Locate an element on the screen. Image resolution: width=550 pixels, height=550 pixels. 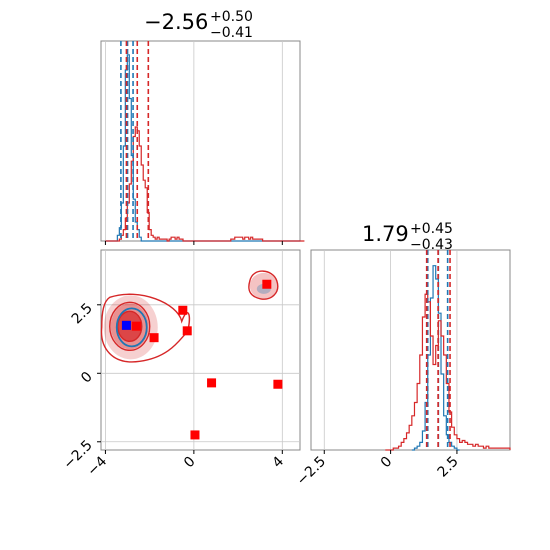
joint-frame is located at coordinates (200, 350).